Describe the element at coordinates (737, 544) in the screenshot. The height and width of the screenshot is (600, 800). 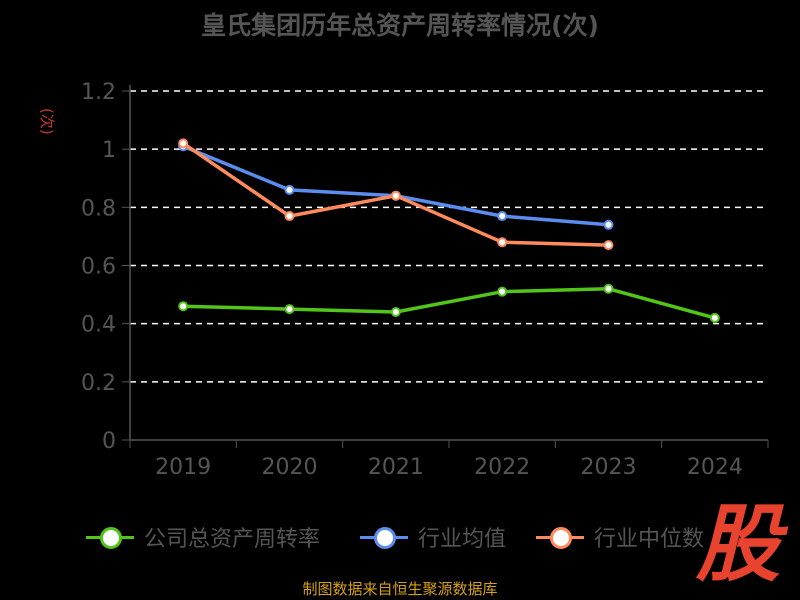
I see `watermark-logo: 股` at that location.